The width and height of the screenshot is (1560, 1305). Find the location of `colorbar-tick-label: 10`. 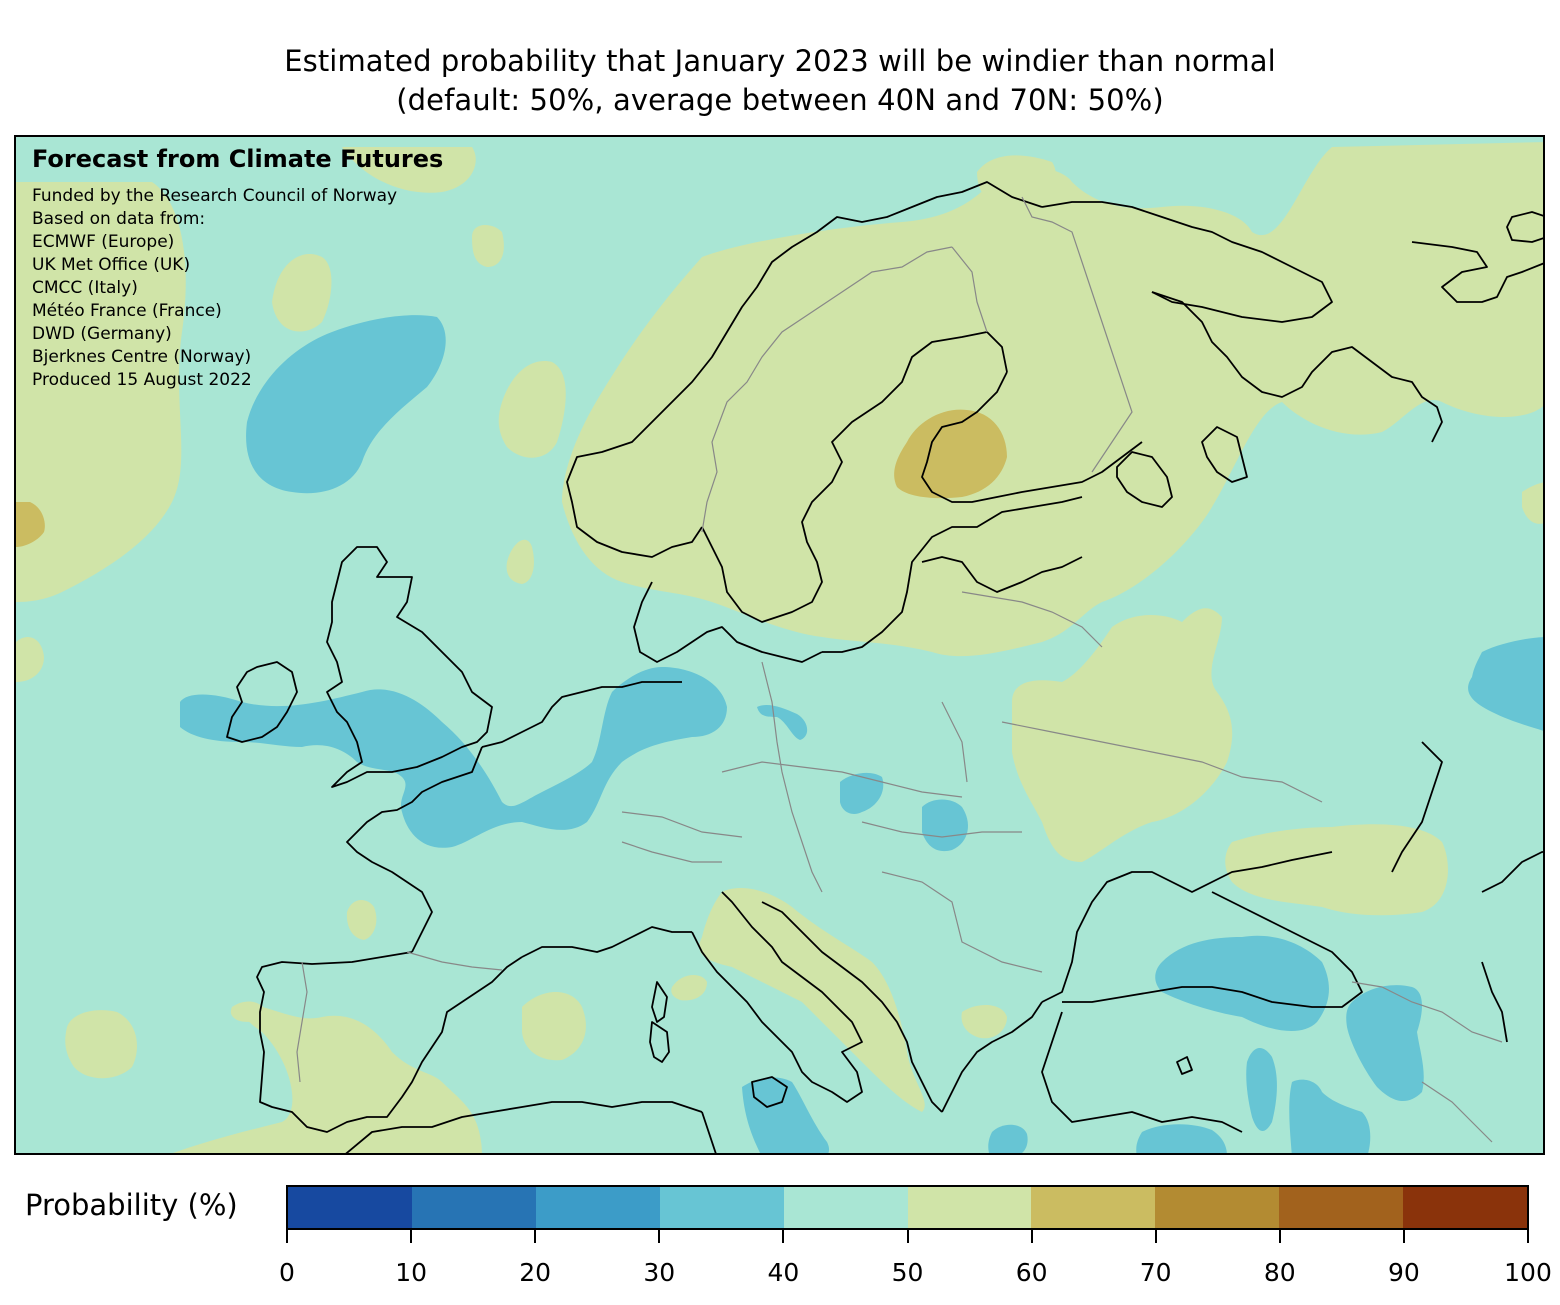

colorbar-tick-label: 10 is located at coordinates (411, 1272).